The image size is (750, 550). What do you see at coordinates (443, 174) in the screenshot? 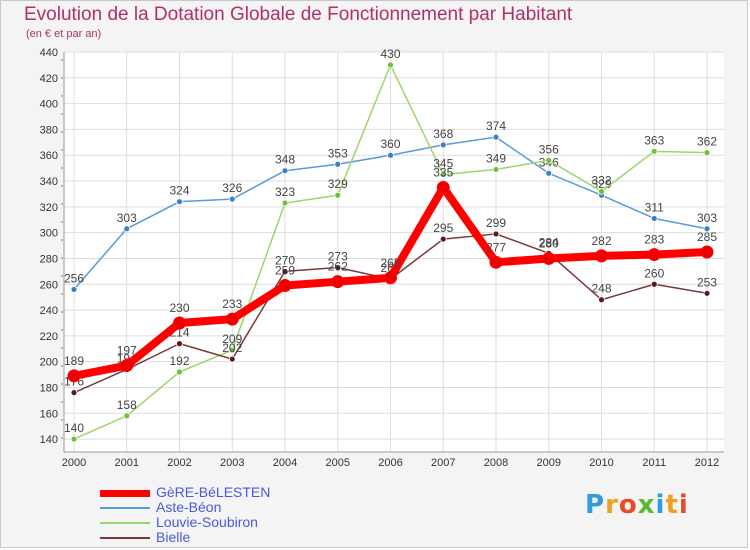
I see `data-point-s1-2007` at bounding box center [443, 174].